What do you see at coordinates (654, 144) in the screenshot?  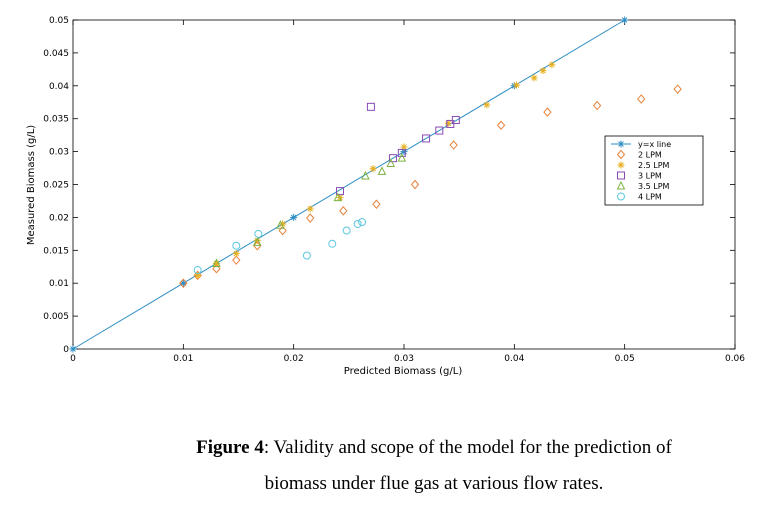 I see `legend-entry-label: y=x line` at bounding box center [654, 144].